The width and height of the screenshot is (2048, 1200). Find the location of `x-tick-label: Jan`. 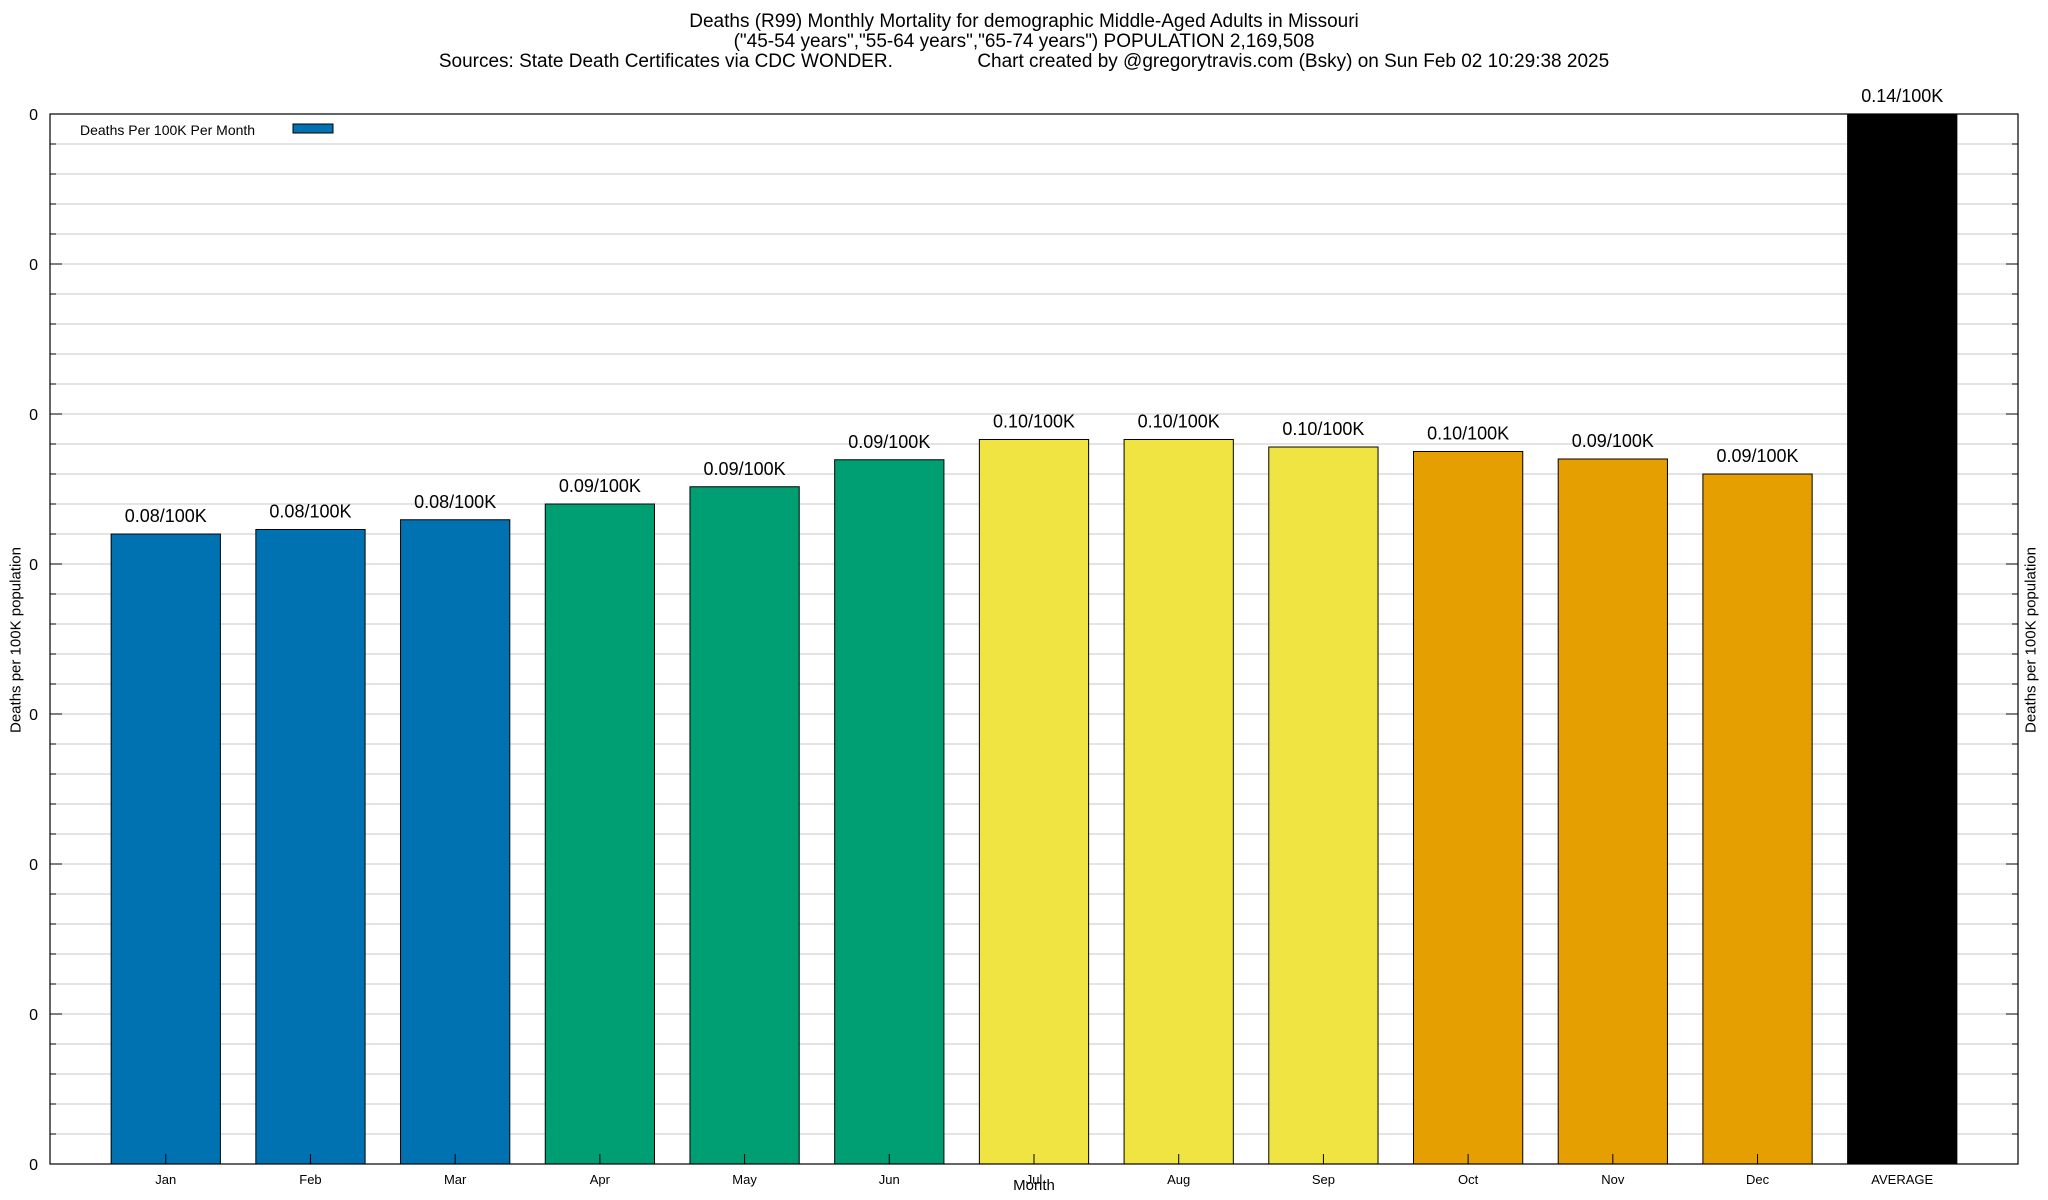

x-tick-label: Jan is located at coordinates (165, 1179).